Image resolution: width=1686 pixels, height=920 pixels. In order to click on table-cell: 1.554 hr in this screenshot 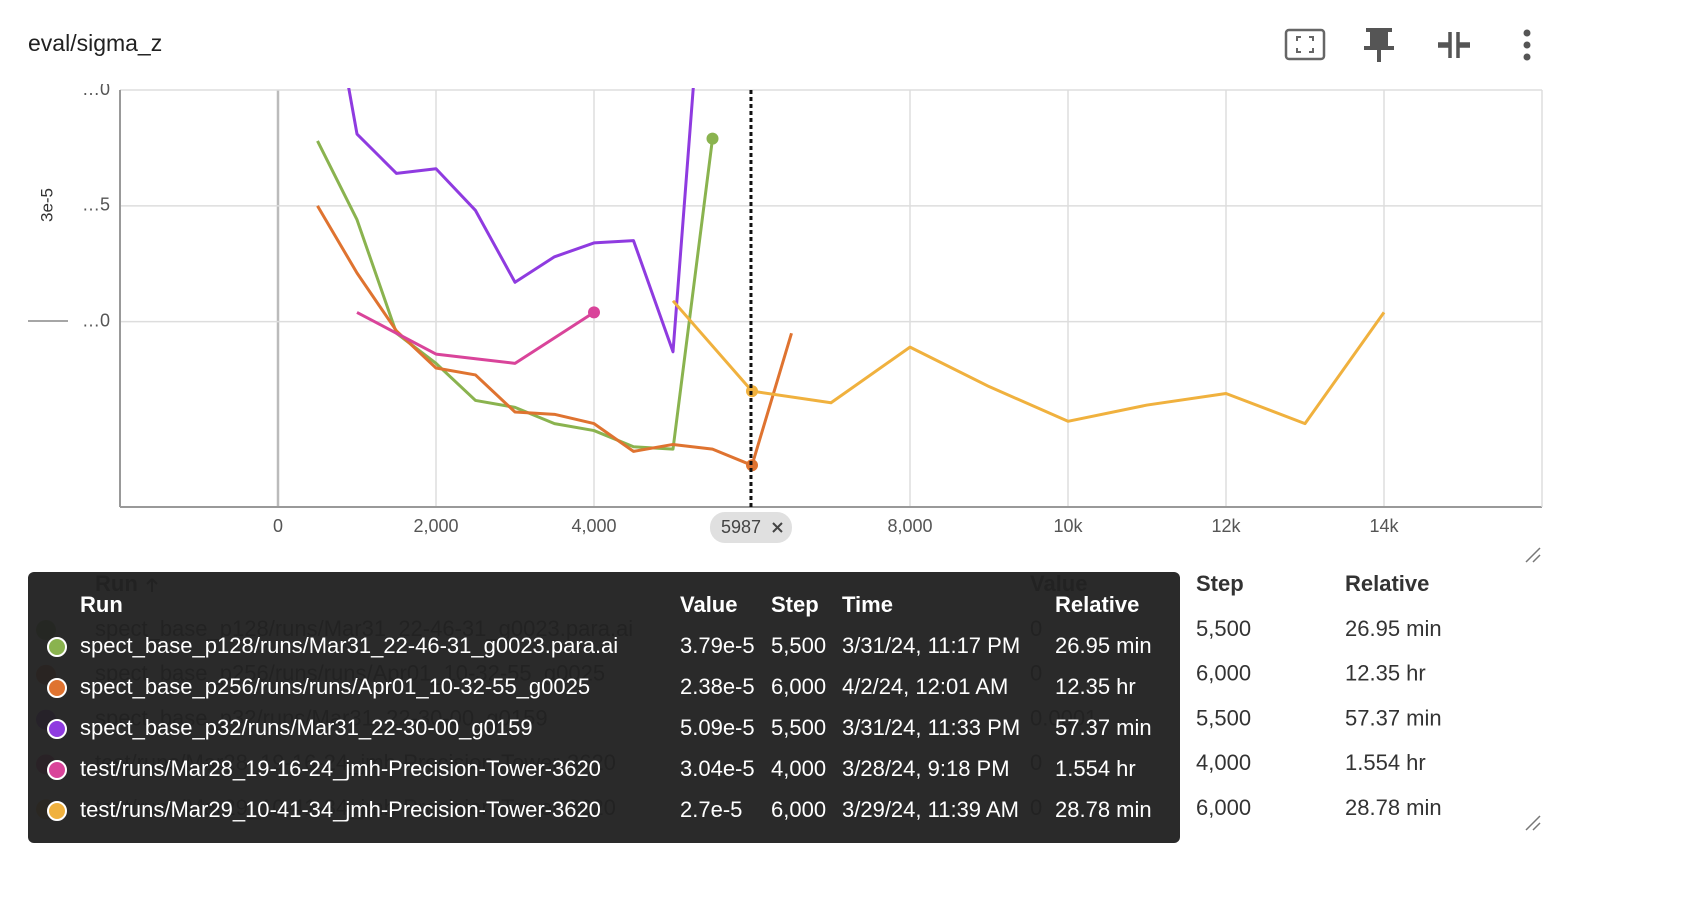, I will do `click(1385, 762)`.